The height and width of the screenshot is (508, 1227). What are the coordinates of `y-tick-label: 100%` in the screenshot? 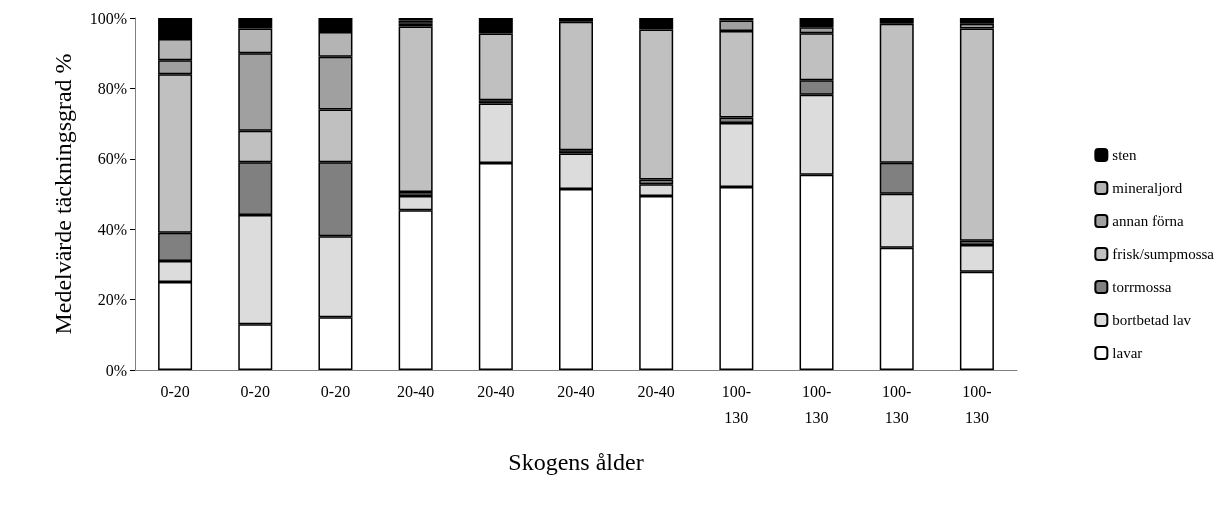 It's located at (108, 18).